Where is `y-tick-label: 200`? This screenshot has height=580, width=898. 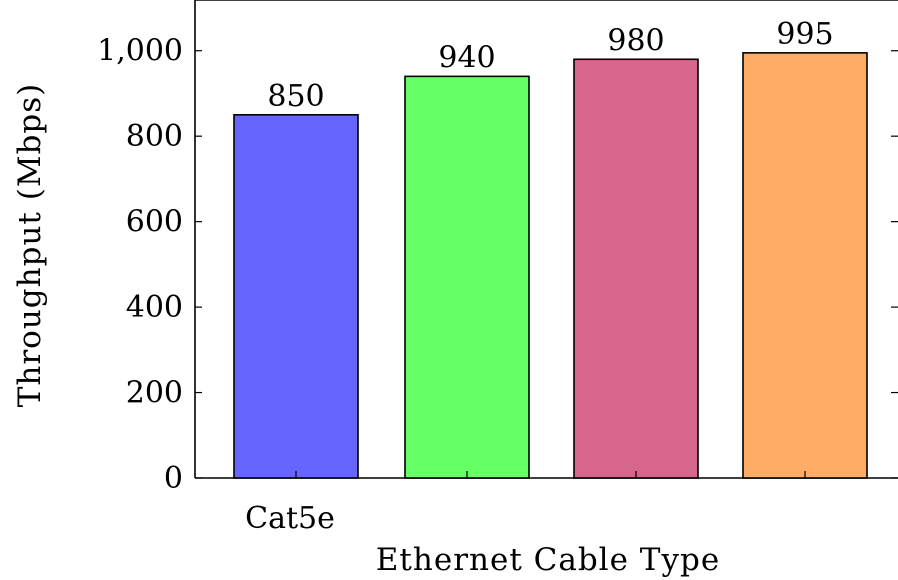 y-tick-label: 200 is located at coordinates (154, 393).